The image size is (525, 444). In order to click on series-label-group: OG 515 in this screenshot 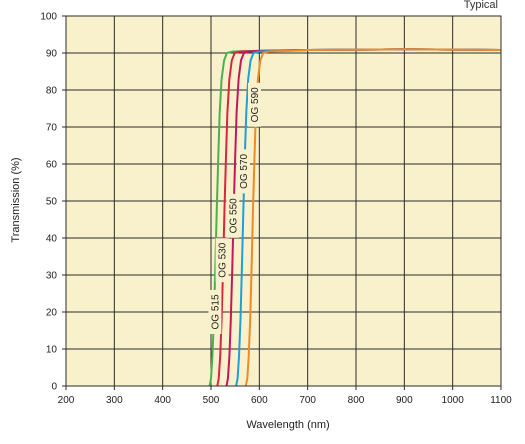, I will do `click(215, 312)`.